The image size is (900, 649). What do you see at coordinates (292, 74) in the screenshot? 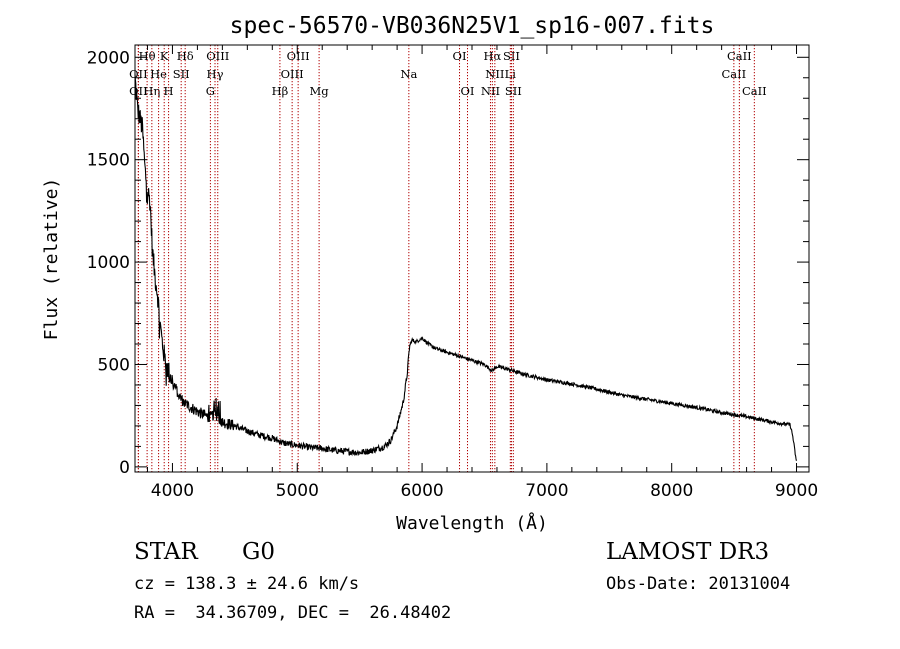
I see `line-label-13: OIII` at bounding box center [292, 74].